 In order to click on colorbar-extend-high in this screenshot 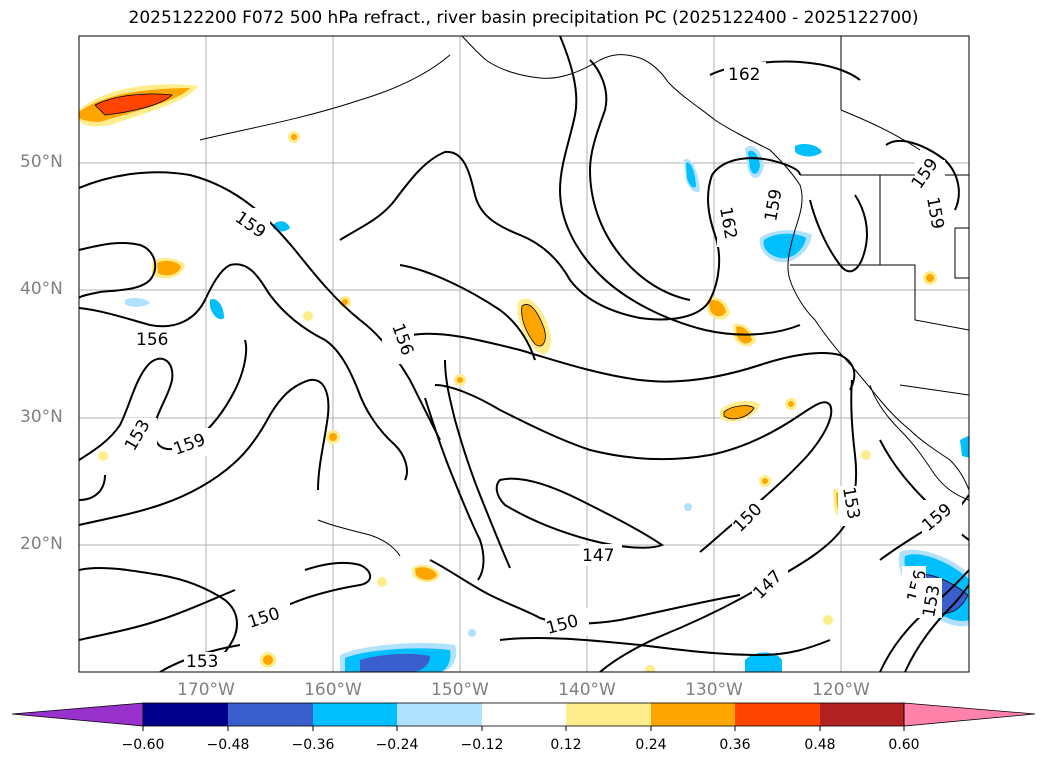, I will do `click(969, 714)`.